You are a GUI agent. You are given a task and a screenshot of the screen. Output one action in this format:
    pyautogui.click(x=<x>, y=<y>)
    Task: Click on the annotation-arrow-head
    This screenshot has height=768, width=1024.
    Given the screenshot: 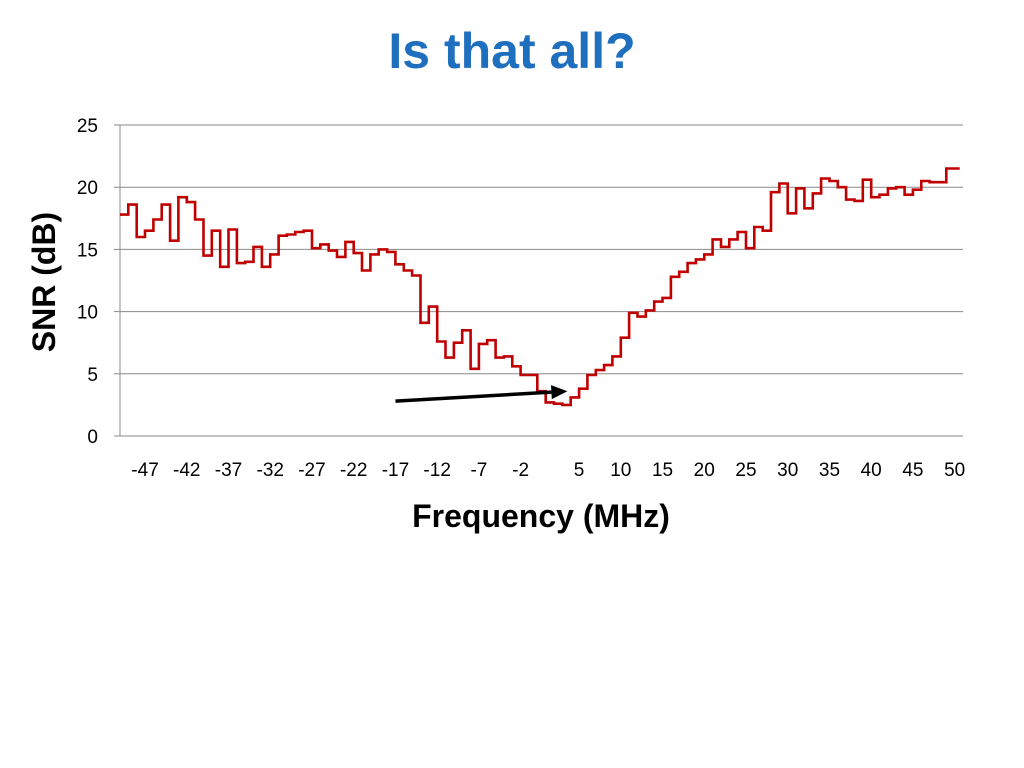 What is the action you would take?
    pyautogui.click(x=559, y=392)
    